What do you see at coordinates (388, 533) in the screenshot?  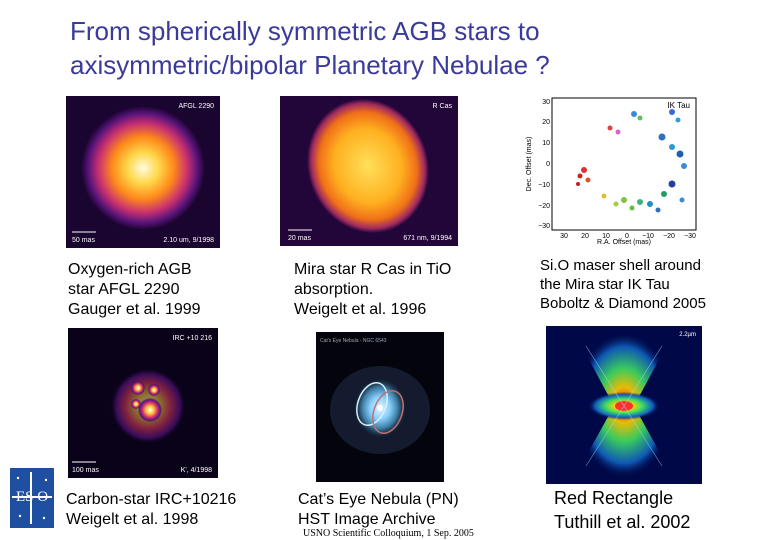 I see `footer-text: USNO Scientific Colloquium, 1 Sep. 2005` at bounding box center [388, 533].